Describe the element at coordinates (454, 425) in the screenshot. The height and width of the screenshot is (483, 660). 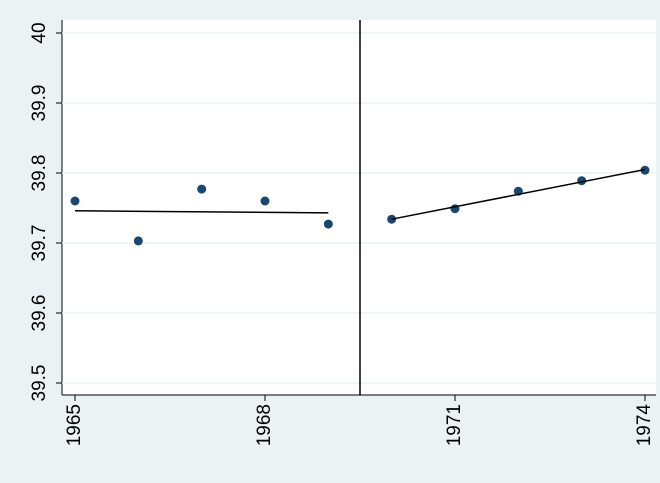
I see `x-tick-label: 1971` at that location.